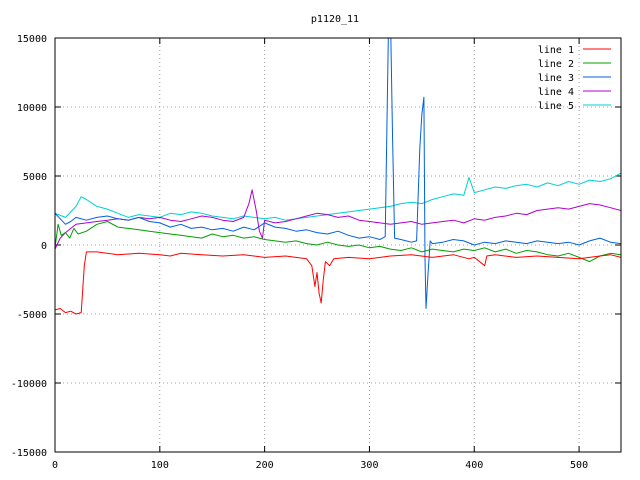 Image resolution: width=640 pixels, height=480 pixels. What do you see at coordinates (579, 465) in the screenshot?
I see `x-tick-label: 500` at bounding box center [579, 465].